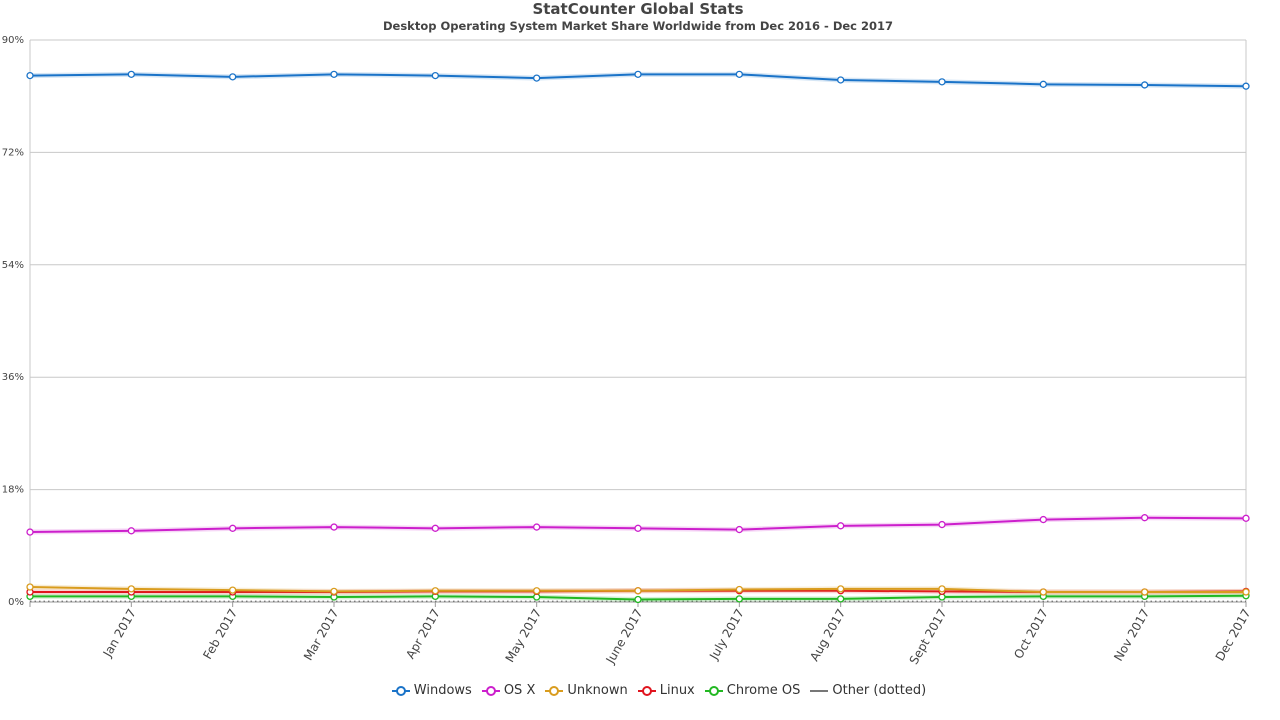 The image size is (1280, 720). What do you see at coordinates (423, 634) in the screenshot?
I see `x-tick-label: Apr 2017` at bounding box center [423, 634].